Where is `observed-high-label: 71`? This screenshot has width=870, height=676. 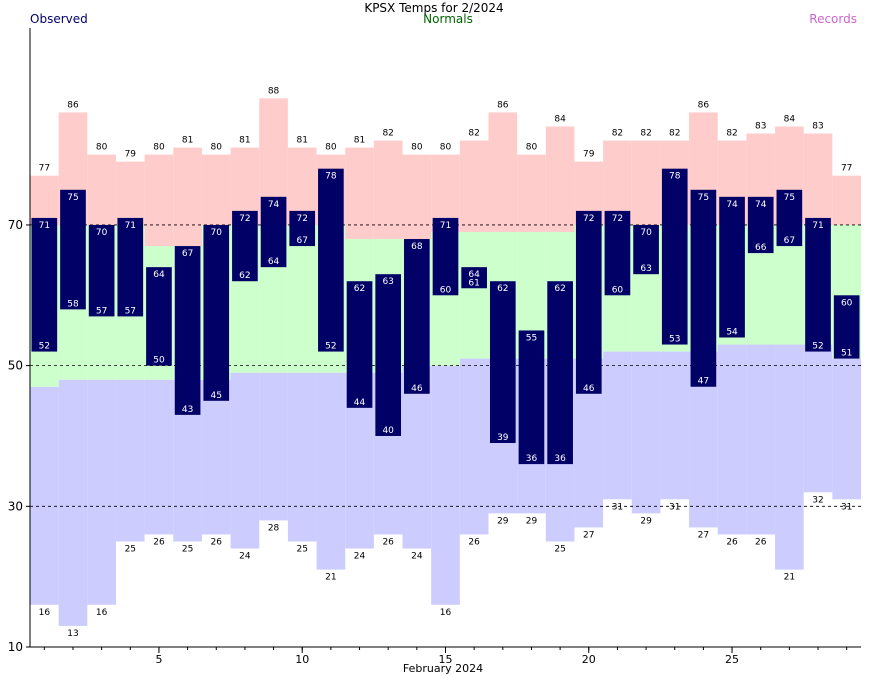
observed-high-label: 71 is located at coordinates (44, 226).